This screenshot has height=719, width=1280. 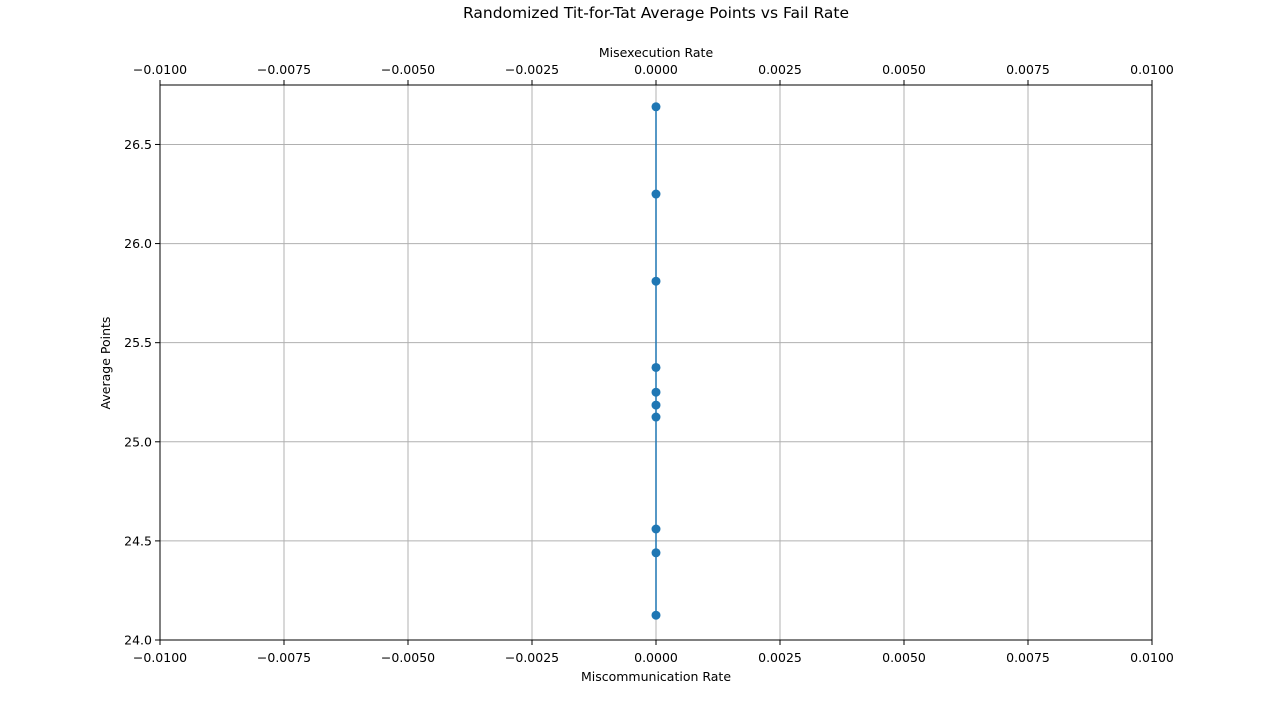 I want to click on y-tick-label: 24.5, so click(x=138, y=540).